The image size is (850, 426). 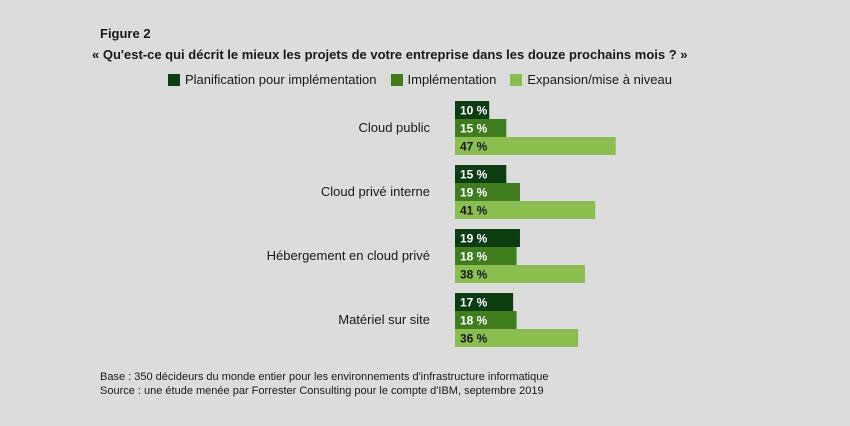 I want to click on figure-label: Figure 2, so click(x=125, y=33).